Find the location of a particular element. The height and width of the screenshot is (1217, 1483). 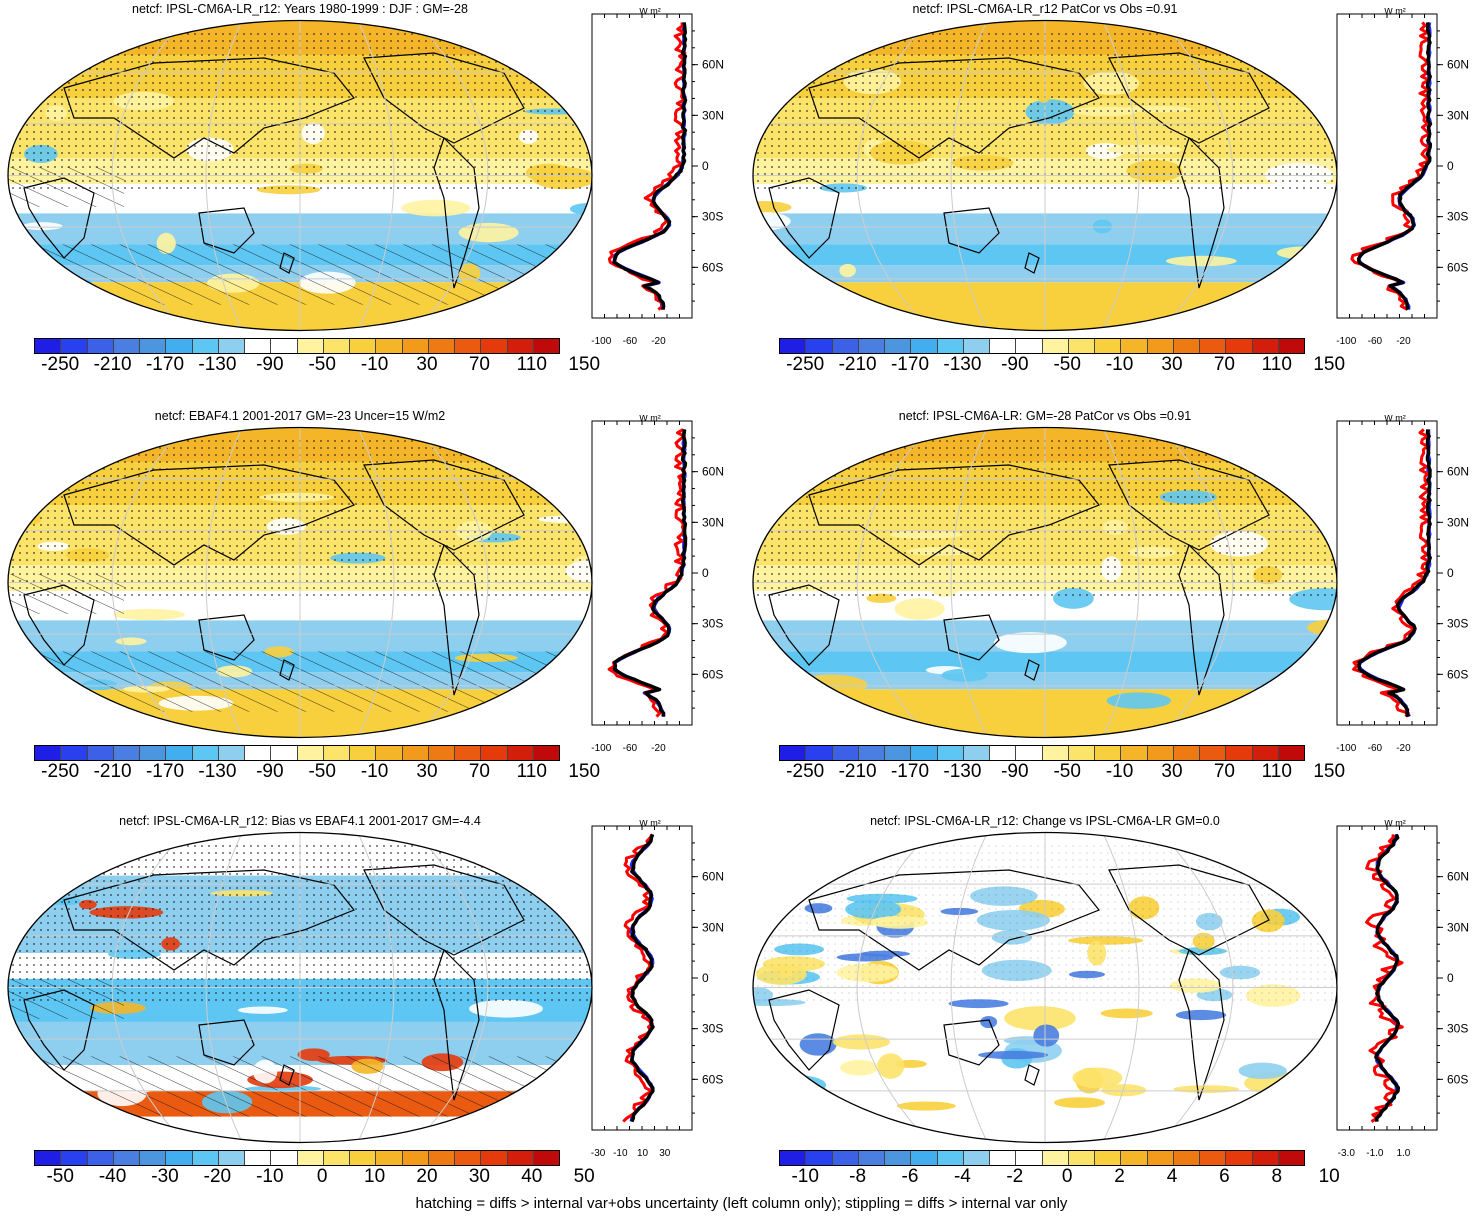

colorbar-label: 10 is located at coordinates (1329, 1176).